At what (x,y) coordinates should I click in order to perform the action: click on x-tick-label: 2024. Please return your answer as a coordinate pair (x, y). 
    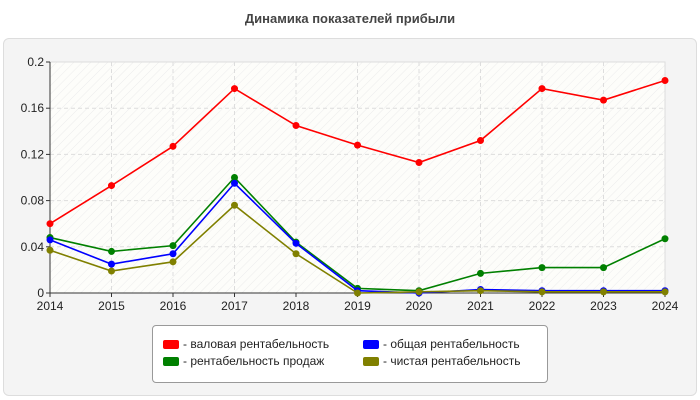
    Looking at the image, I should click on (665, 306).